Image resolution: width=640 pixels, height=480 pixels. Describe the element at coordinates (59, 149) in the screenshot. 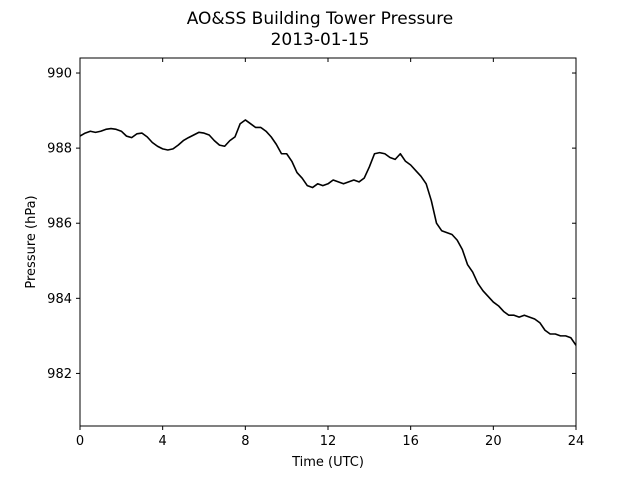

I see `y-tick-label: 988` at that location.